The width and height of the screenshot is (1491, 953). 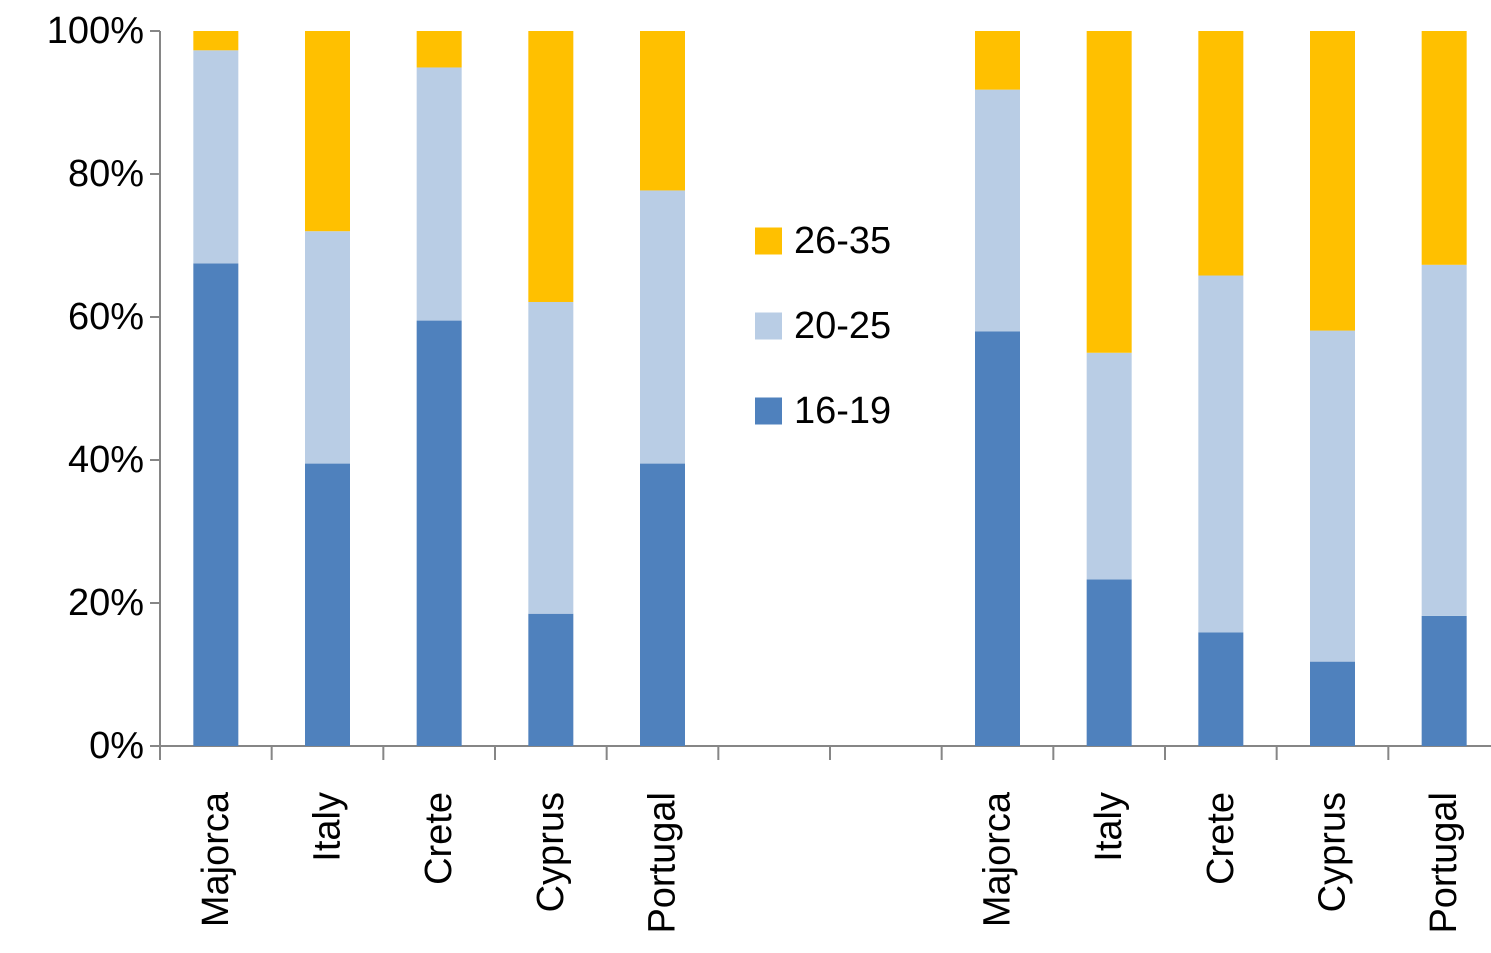 I want to click on legend-label: 20-25, so click(x=842, y=326).